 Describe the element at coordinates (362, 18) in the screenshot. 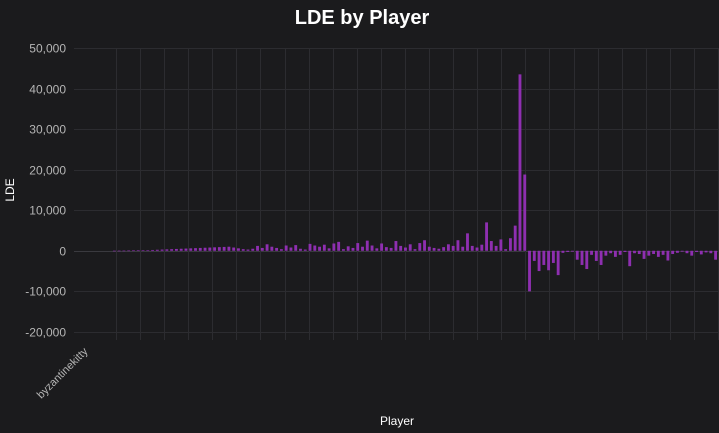

I see `chart-title: LDE by Player` at that location.